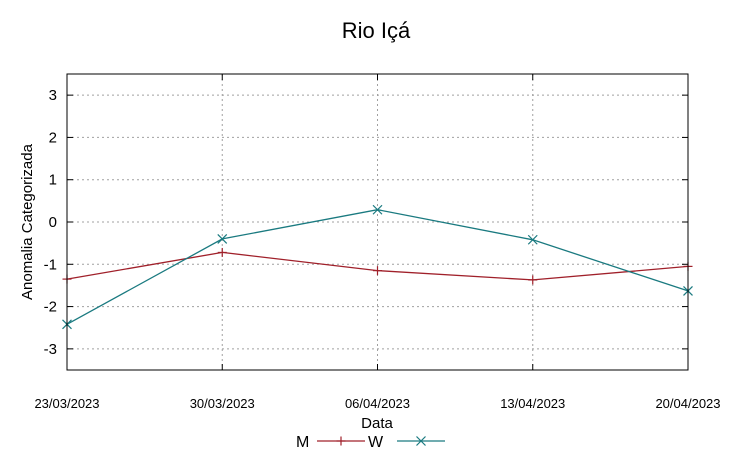  What do you see at coordinates (376, 442) in the screenshot?
I see `legend-label-W: W` at bounding box center [376, 442].